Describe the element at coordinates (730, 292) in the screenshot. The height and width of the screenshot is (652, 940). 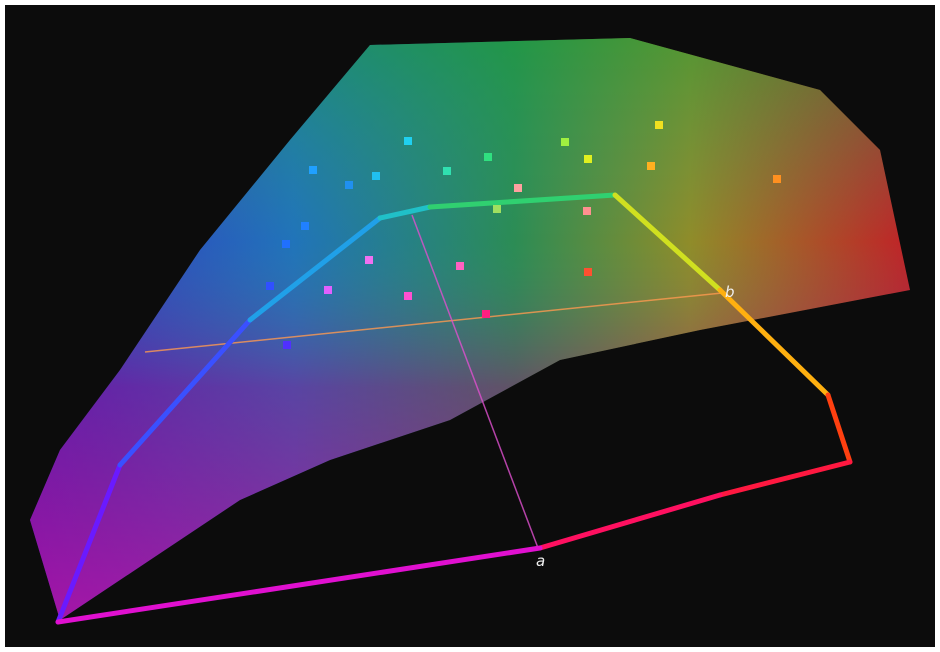
I see `b-axis-label: b` at that location.